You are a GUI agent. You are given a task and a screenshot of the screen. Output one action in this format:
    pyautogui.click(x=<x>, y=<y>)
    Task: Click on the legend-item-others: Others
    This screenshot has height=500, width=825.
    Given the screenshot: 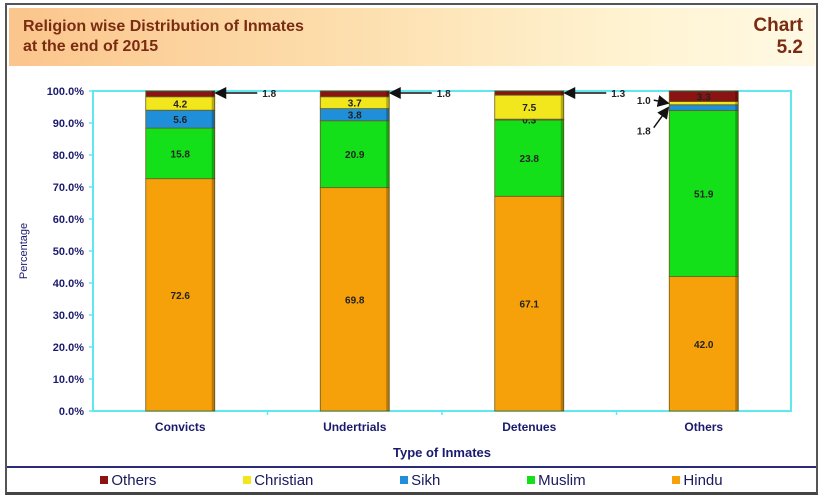 What is the action you would take?
    pyautogui.click(x=128, y=480)
    